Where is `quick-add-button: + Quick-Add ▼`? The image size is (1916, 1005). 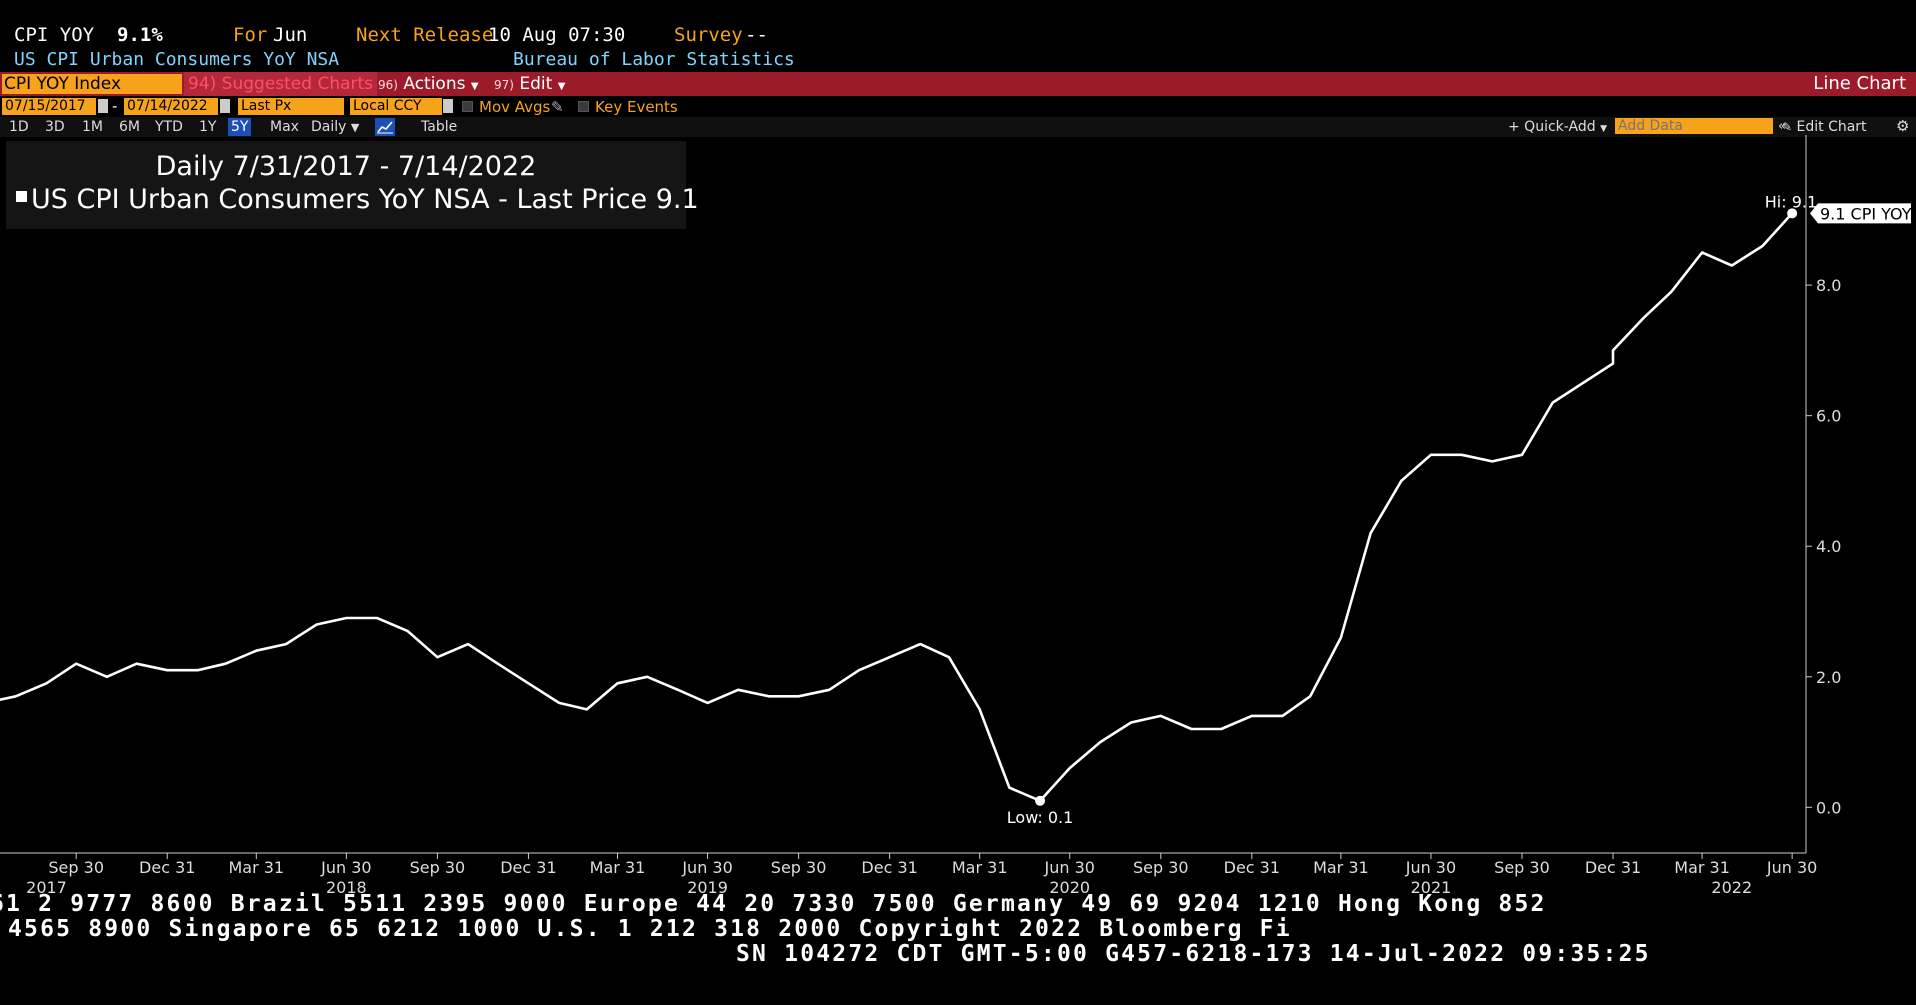
quick-add-button: + Quick-Add ▼ is located at coordinates (1557, 128).